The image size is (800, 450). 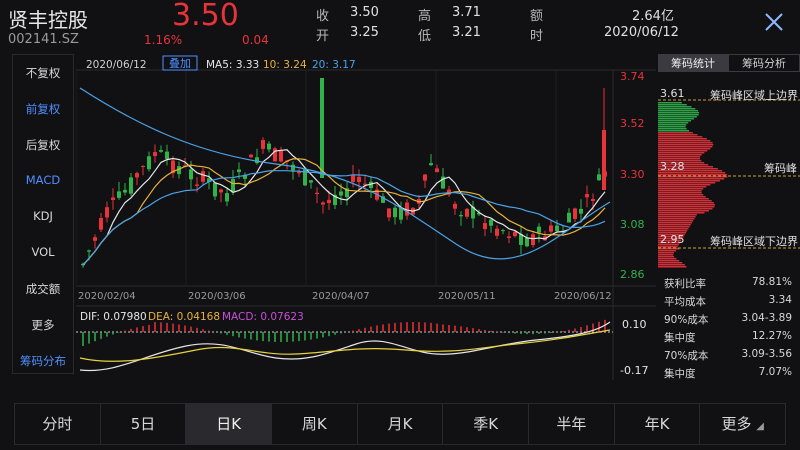 What do you see at coordinates (315, 424) in the screenshot?
I see `tab-weekly-k: 周K` at bounding box center [315, 424].